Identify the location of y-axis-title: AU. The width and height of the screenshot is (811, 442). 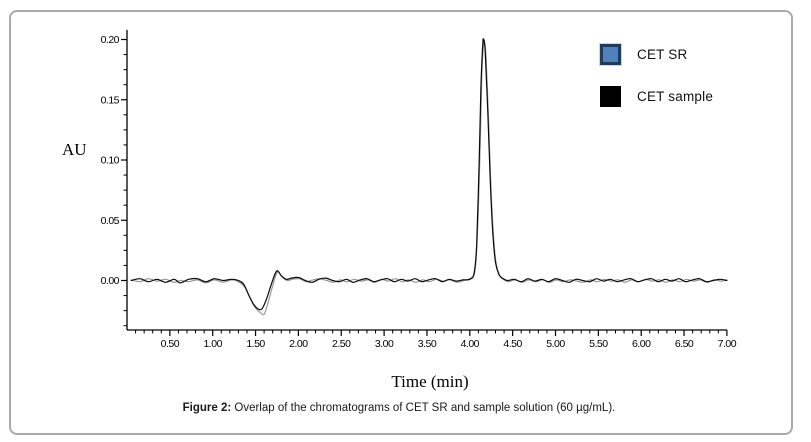
(74, 149).